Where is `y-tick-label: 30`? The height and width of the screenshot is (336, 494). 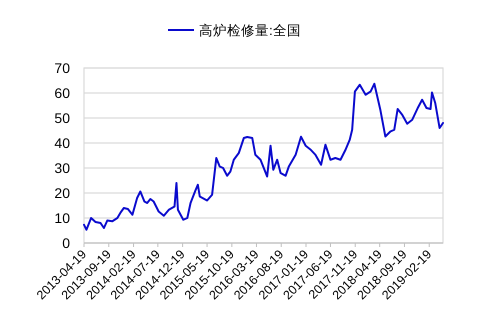
y-tick-label: 30 is located at coordinates (62, 168).